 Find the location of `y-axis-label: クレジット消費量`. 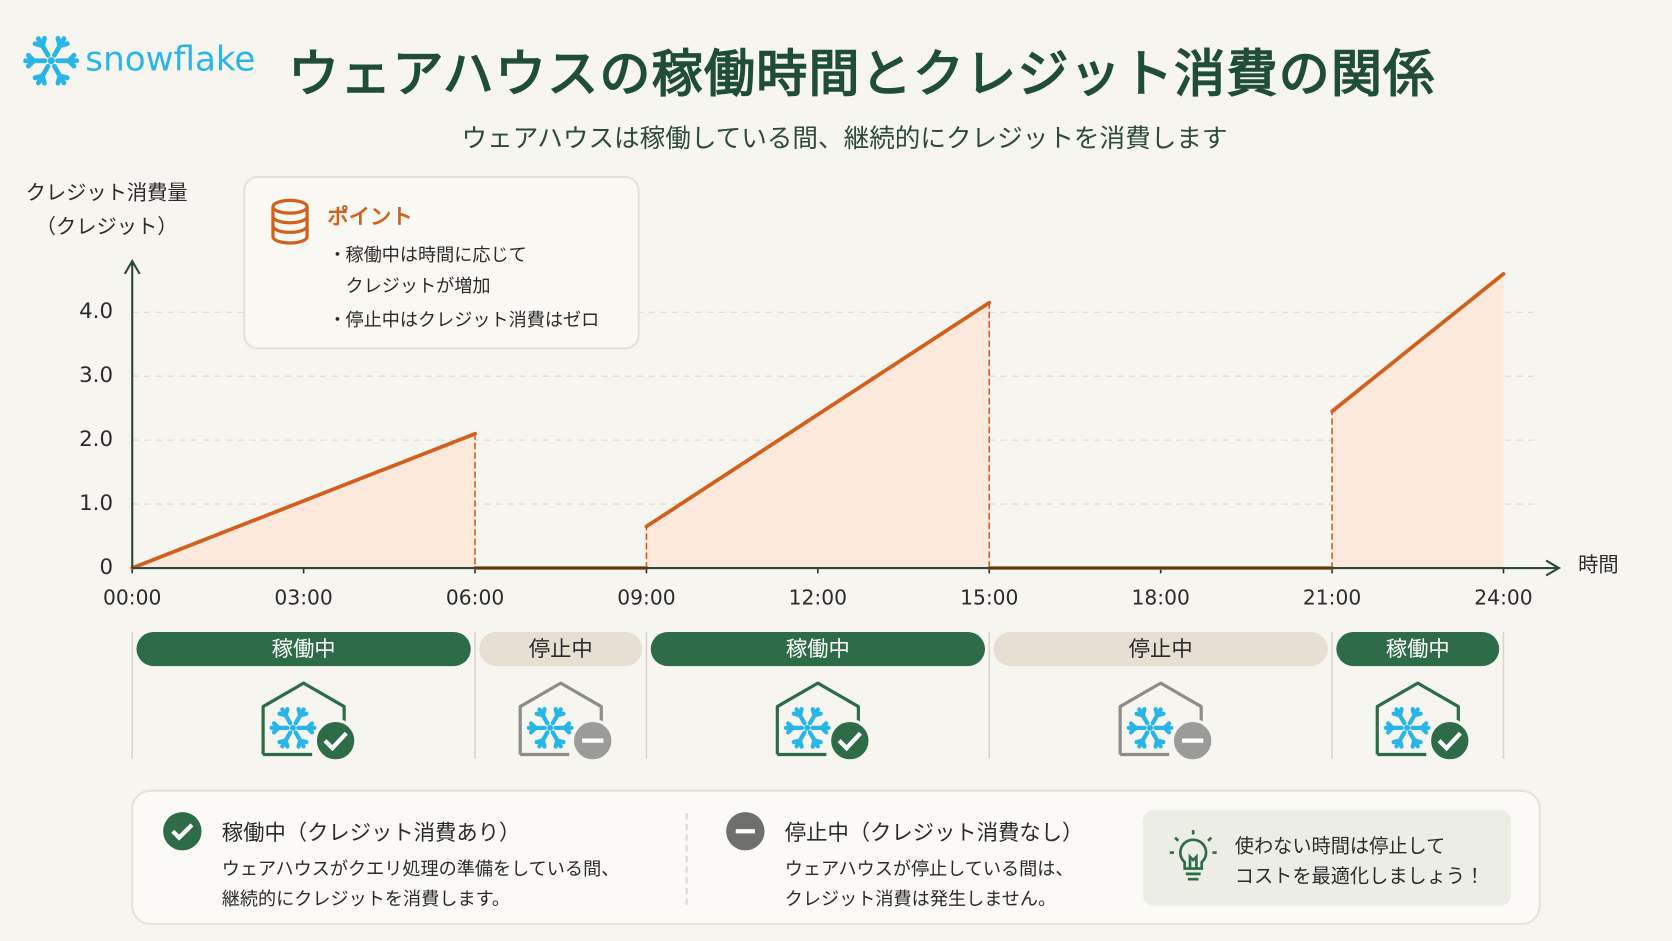

y-axis-label: クレジット消費量 is located at coordinates (107, 192).